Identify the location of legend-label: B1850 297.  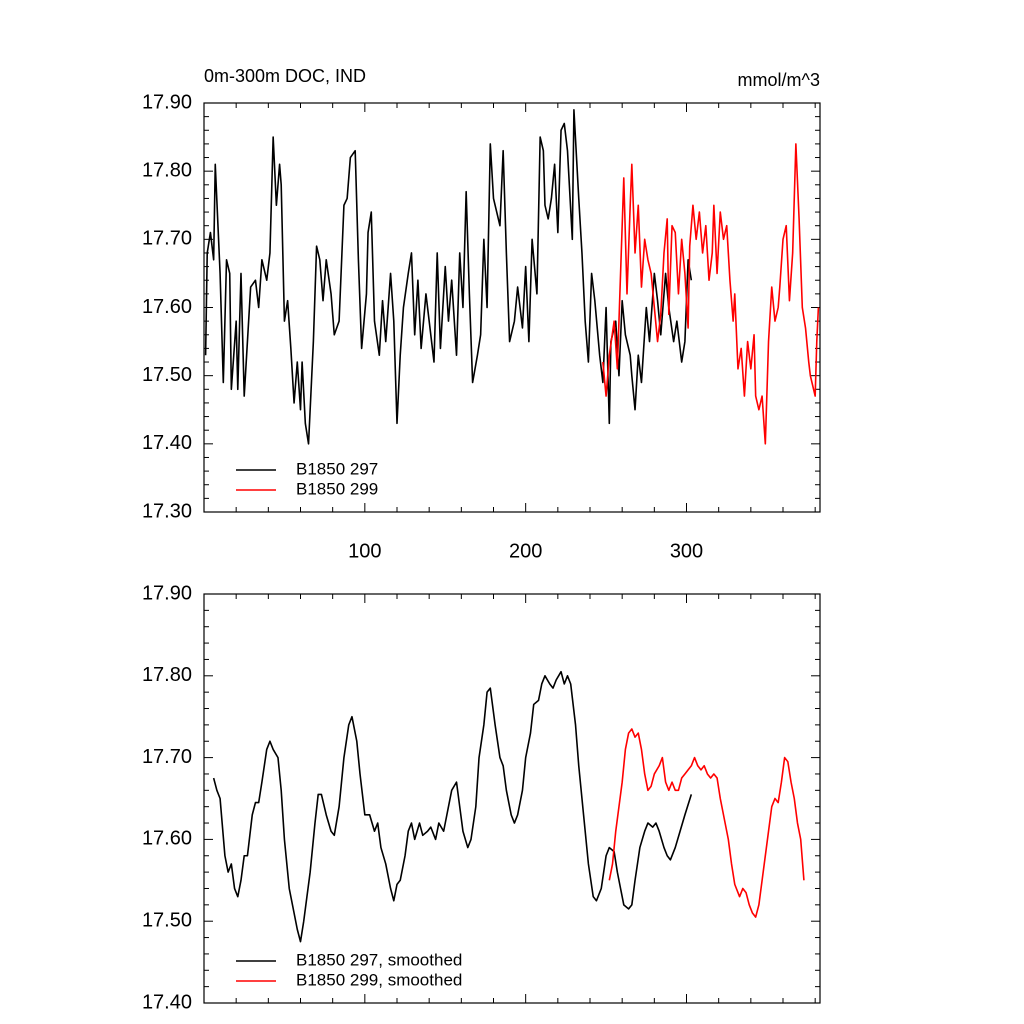
(337, 468).